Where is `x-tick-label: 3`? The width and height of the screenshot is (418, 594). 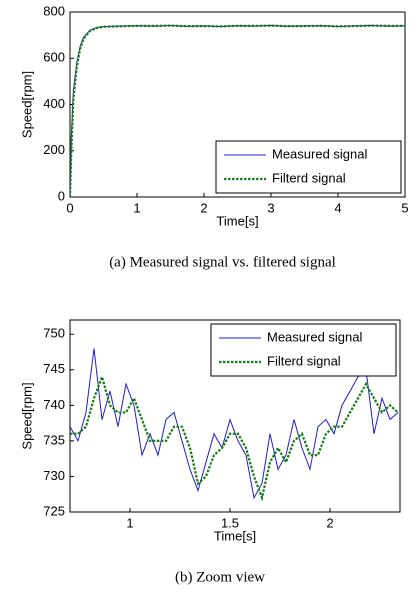 x-tick-label: 3 is located at coordinates (270, 207).